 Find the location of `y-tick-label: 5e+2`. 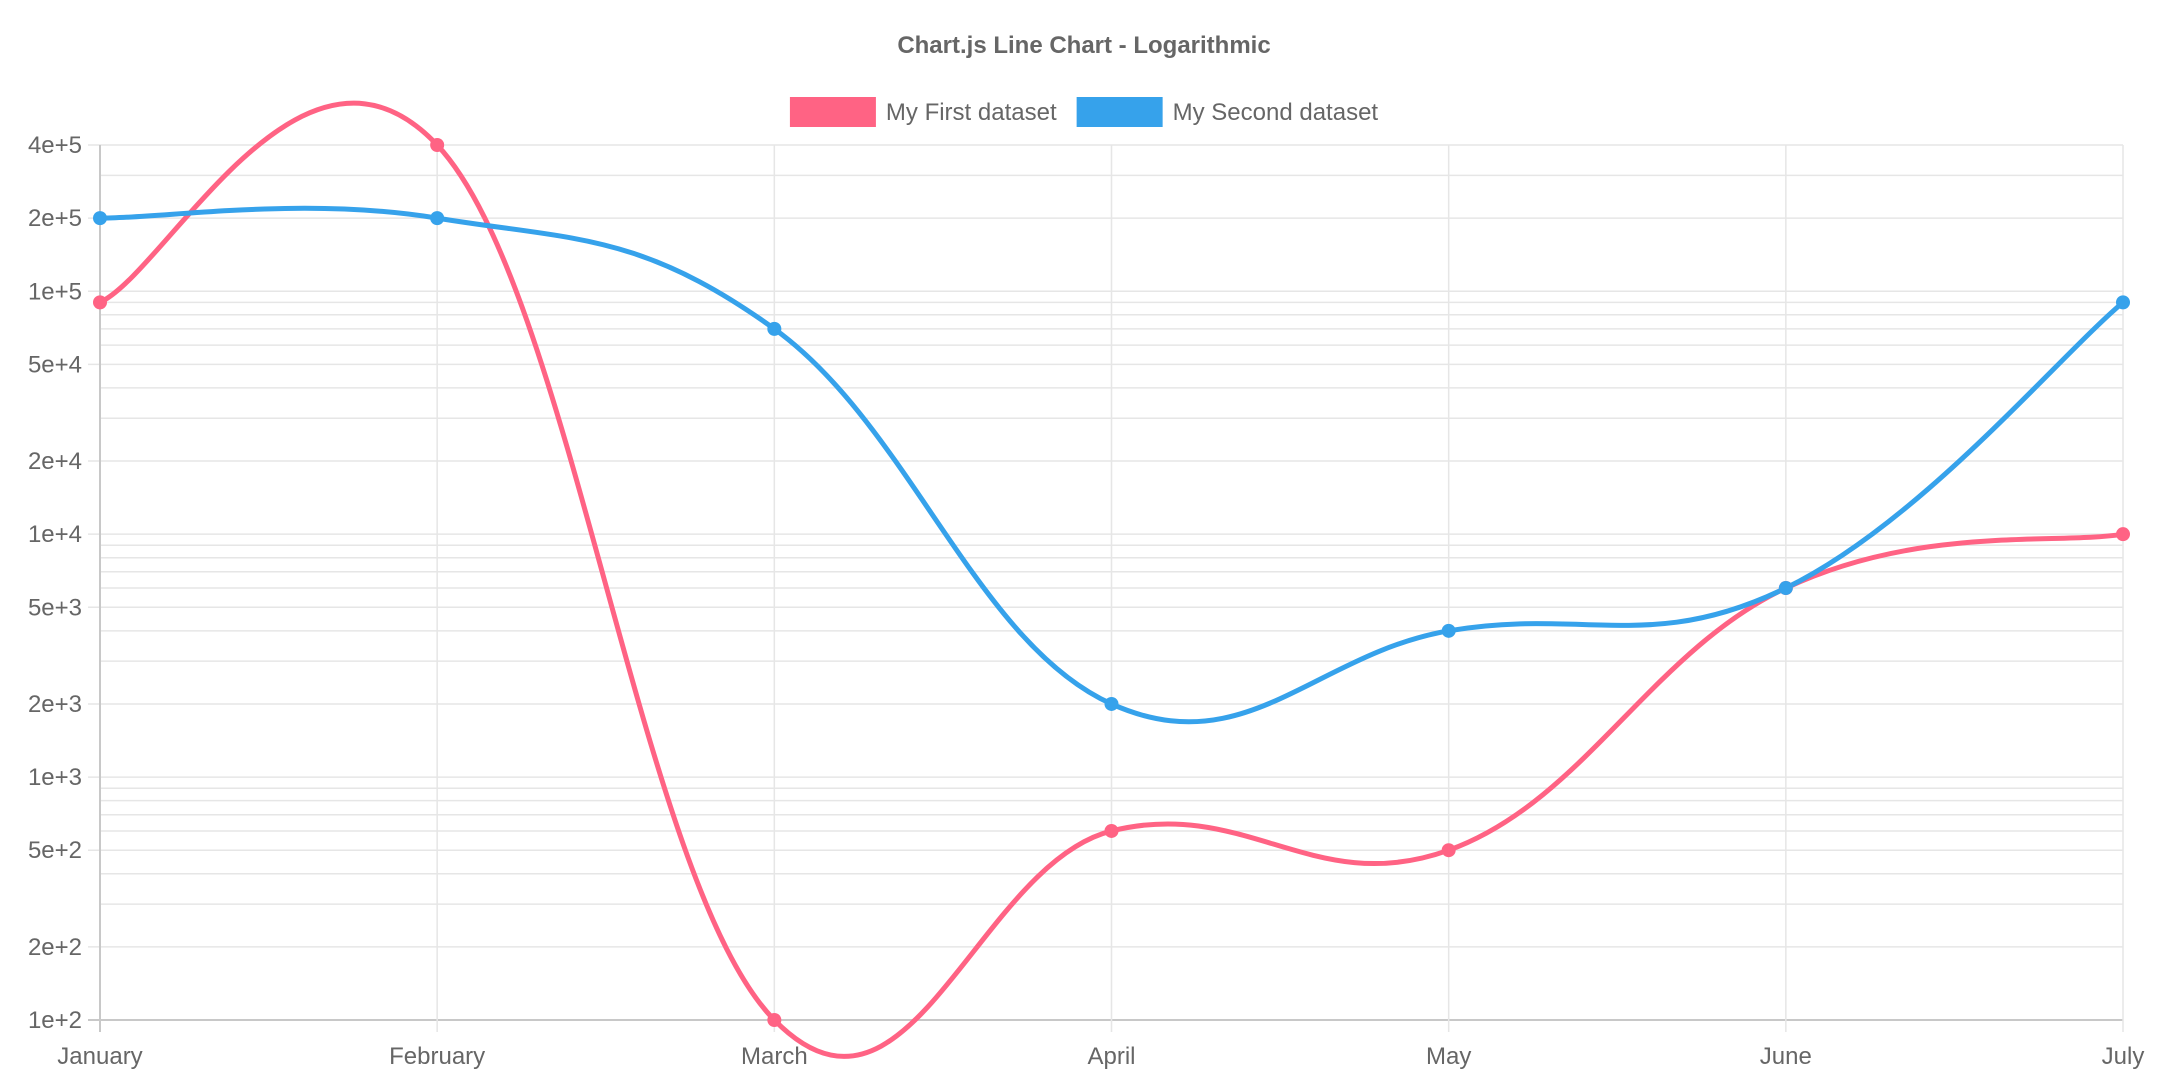

y-tick-label: 5e+2 is located at coordinates (55, 850).